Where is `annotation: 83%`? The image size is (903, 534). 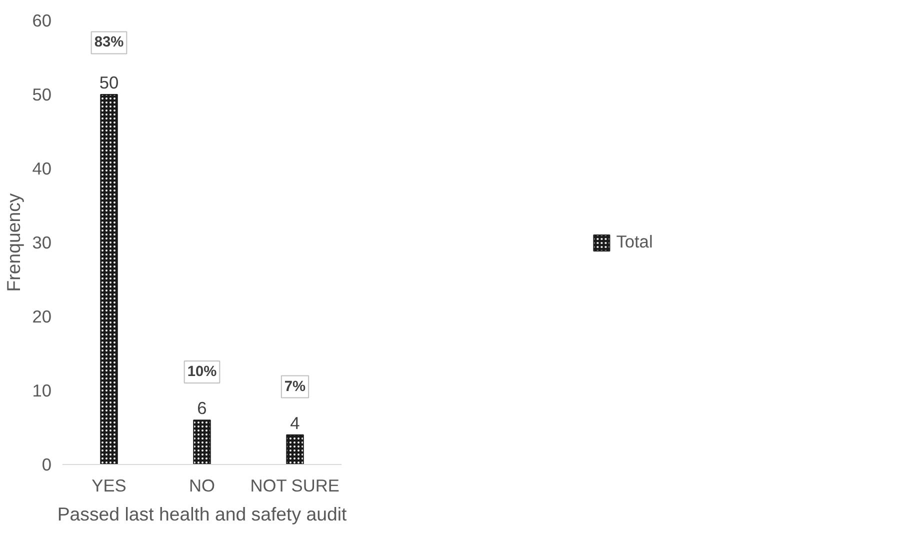 annotation: 83% is located at coordinates (109, 42).